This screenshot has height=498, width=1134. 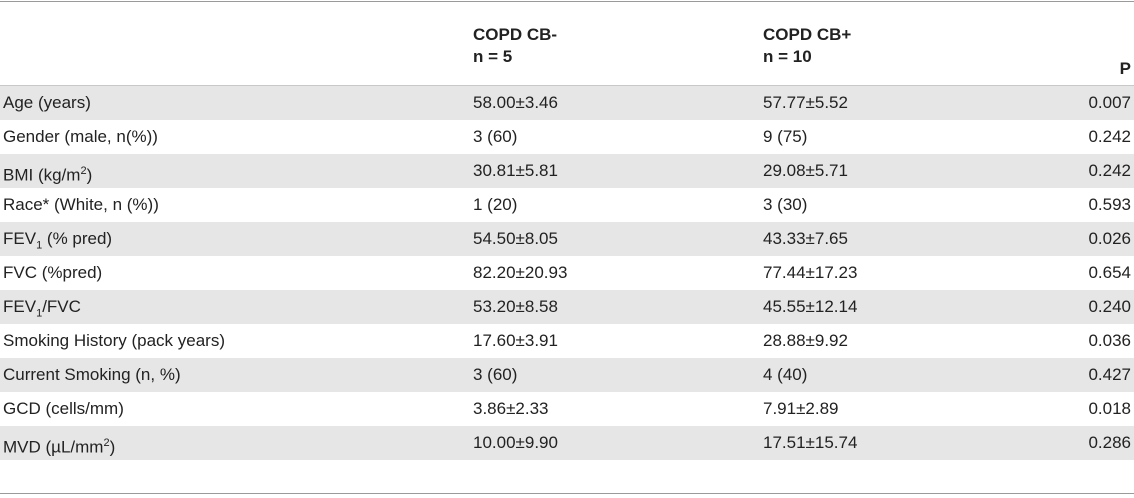 I want to click on label-text: BMI (kg/m, so click(x=42, y=175).